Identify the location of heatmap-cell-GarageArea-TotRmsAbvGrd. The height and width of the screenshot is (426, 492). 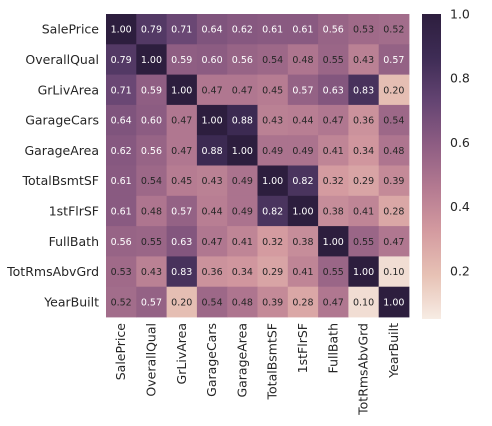
(364, 150).